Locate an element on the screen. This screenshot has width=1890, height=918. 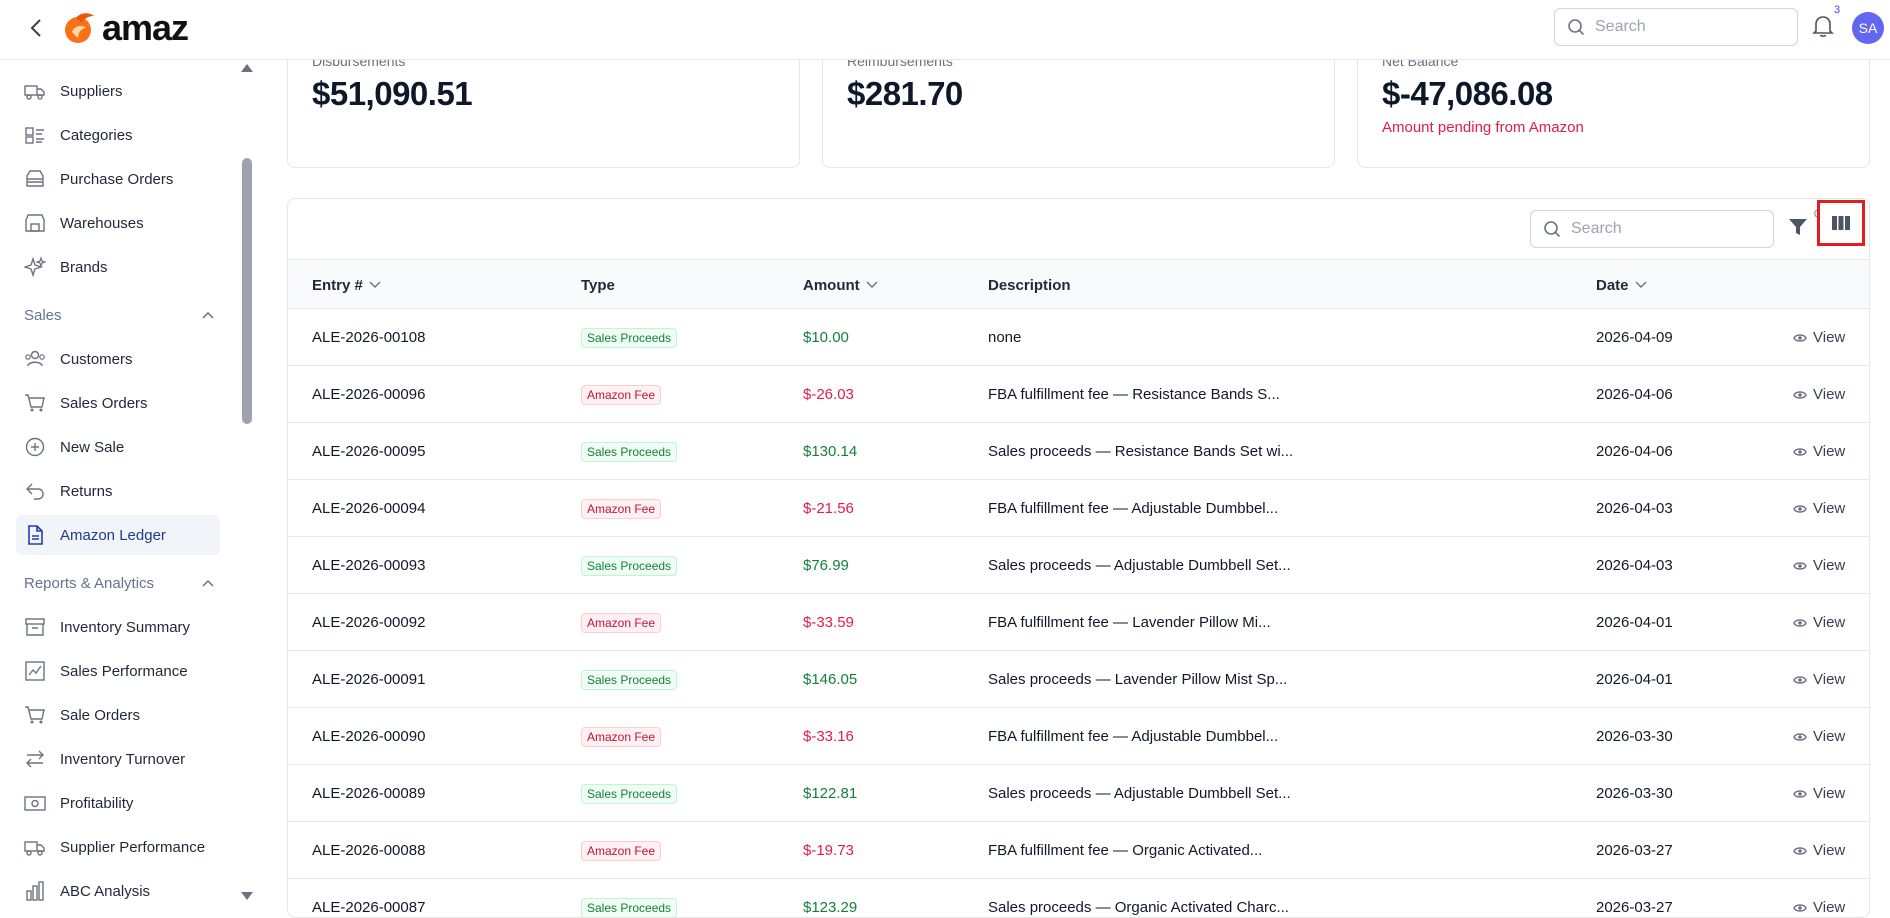
entry-number: ALE-2026-00096 is located at coordinates (369, 394).